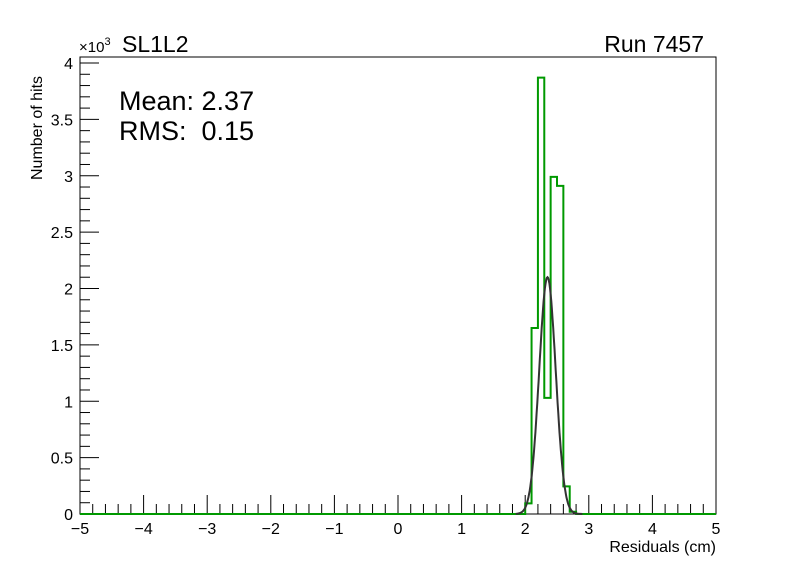  Describe the element at coordinates (62, 346) in the screenshot. I see `y-tick-label: 1.5` at that location.